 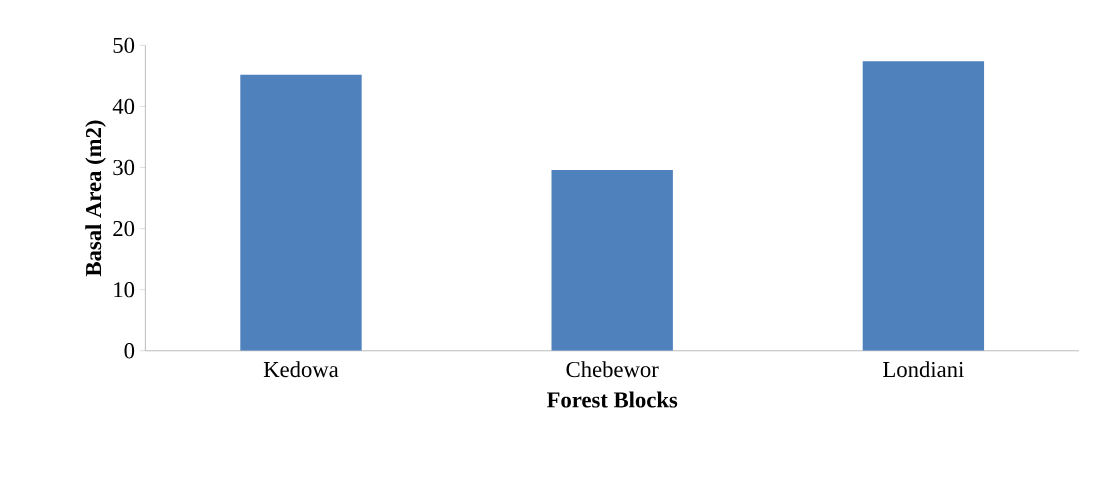 I want to click on x-tick-label: Kedowa, so click(x=301, y=369).